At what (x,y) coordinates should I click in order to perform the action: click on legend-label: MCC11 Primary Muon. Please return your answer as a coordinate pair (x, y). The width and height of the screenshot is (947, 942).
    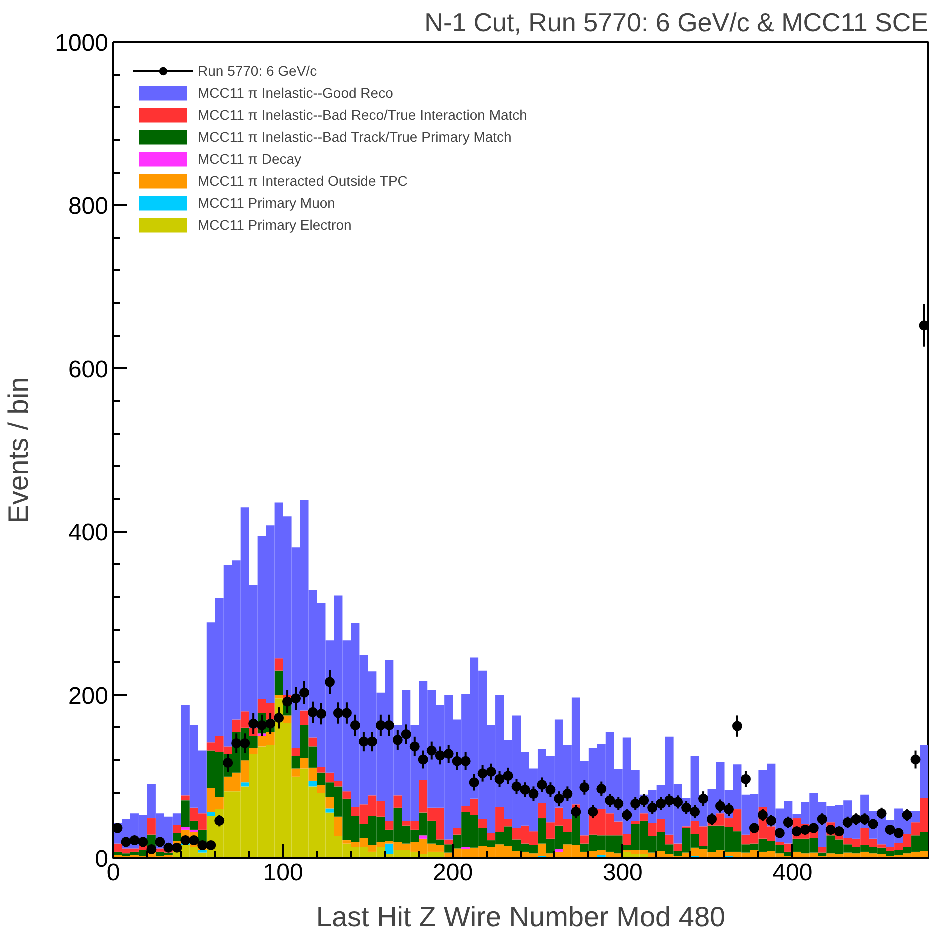
    Looking at the image, I should click on (267, 203).